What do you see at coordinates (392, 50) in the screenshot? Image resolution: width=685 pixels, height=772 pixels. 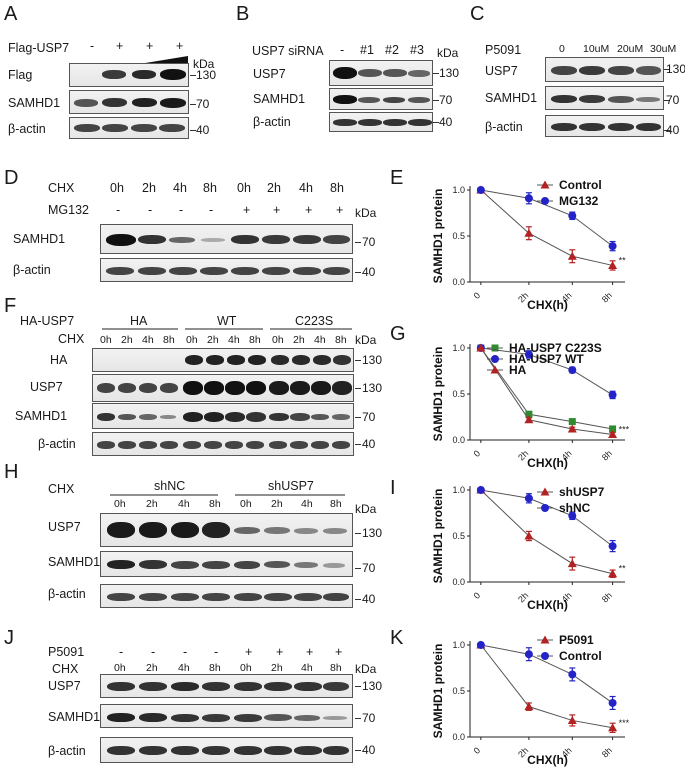 I see `lane-label: #2` at bounding box center [392, 50].